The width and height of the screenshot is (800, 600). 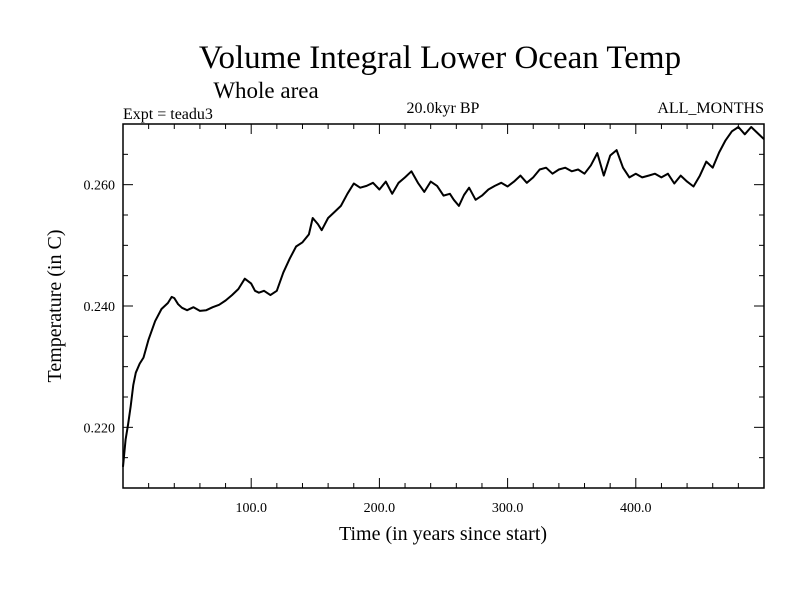 What do you see at coordinates (251, 508) in the screenshot?
I see `x-tick-label: 100.0` at bounding box center [251, 508].